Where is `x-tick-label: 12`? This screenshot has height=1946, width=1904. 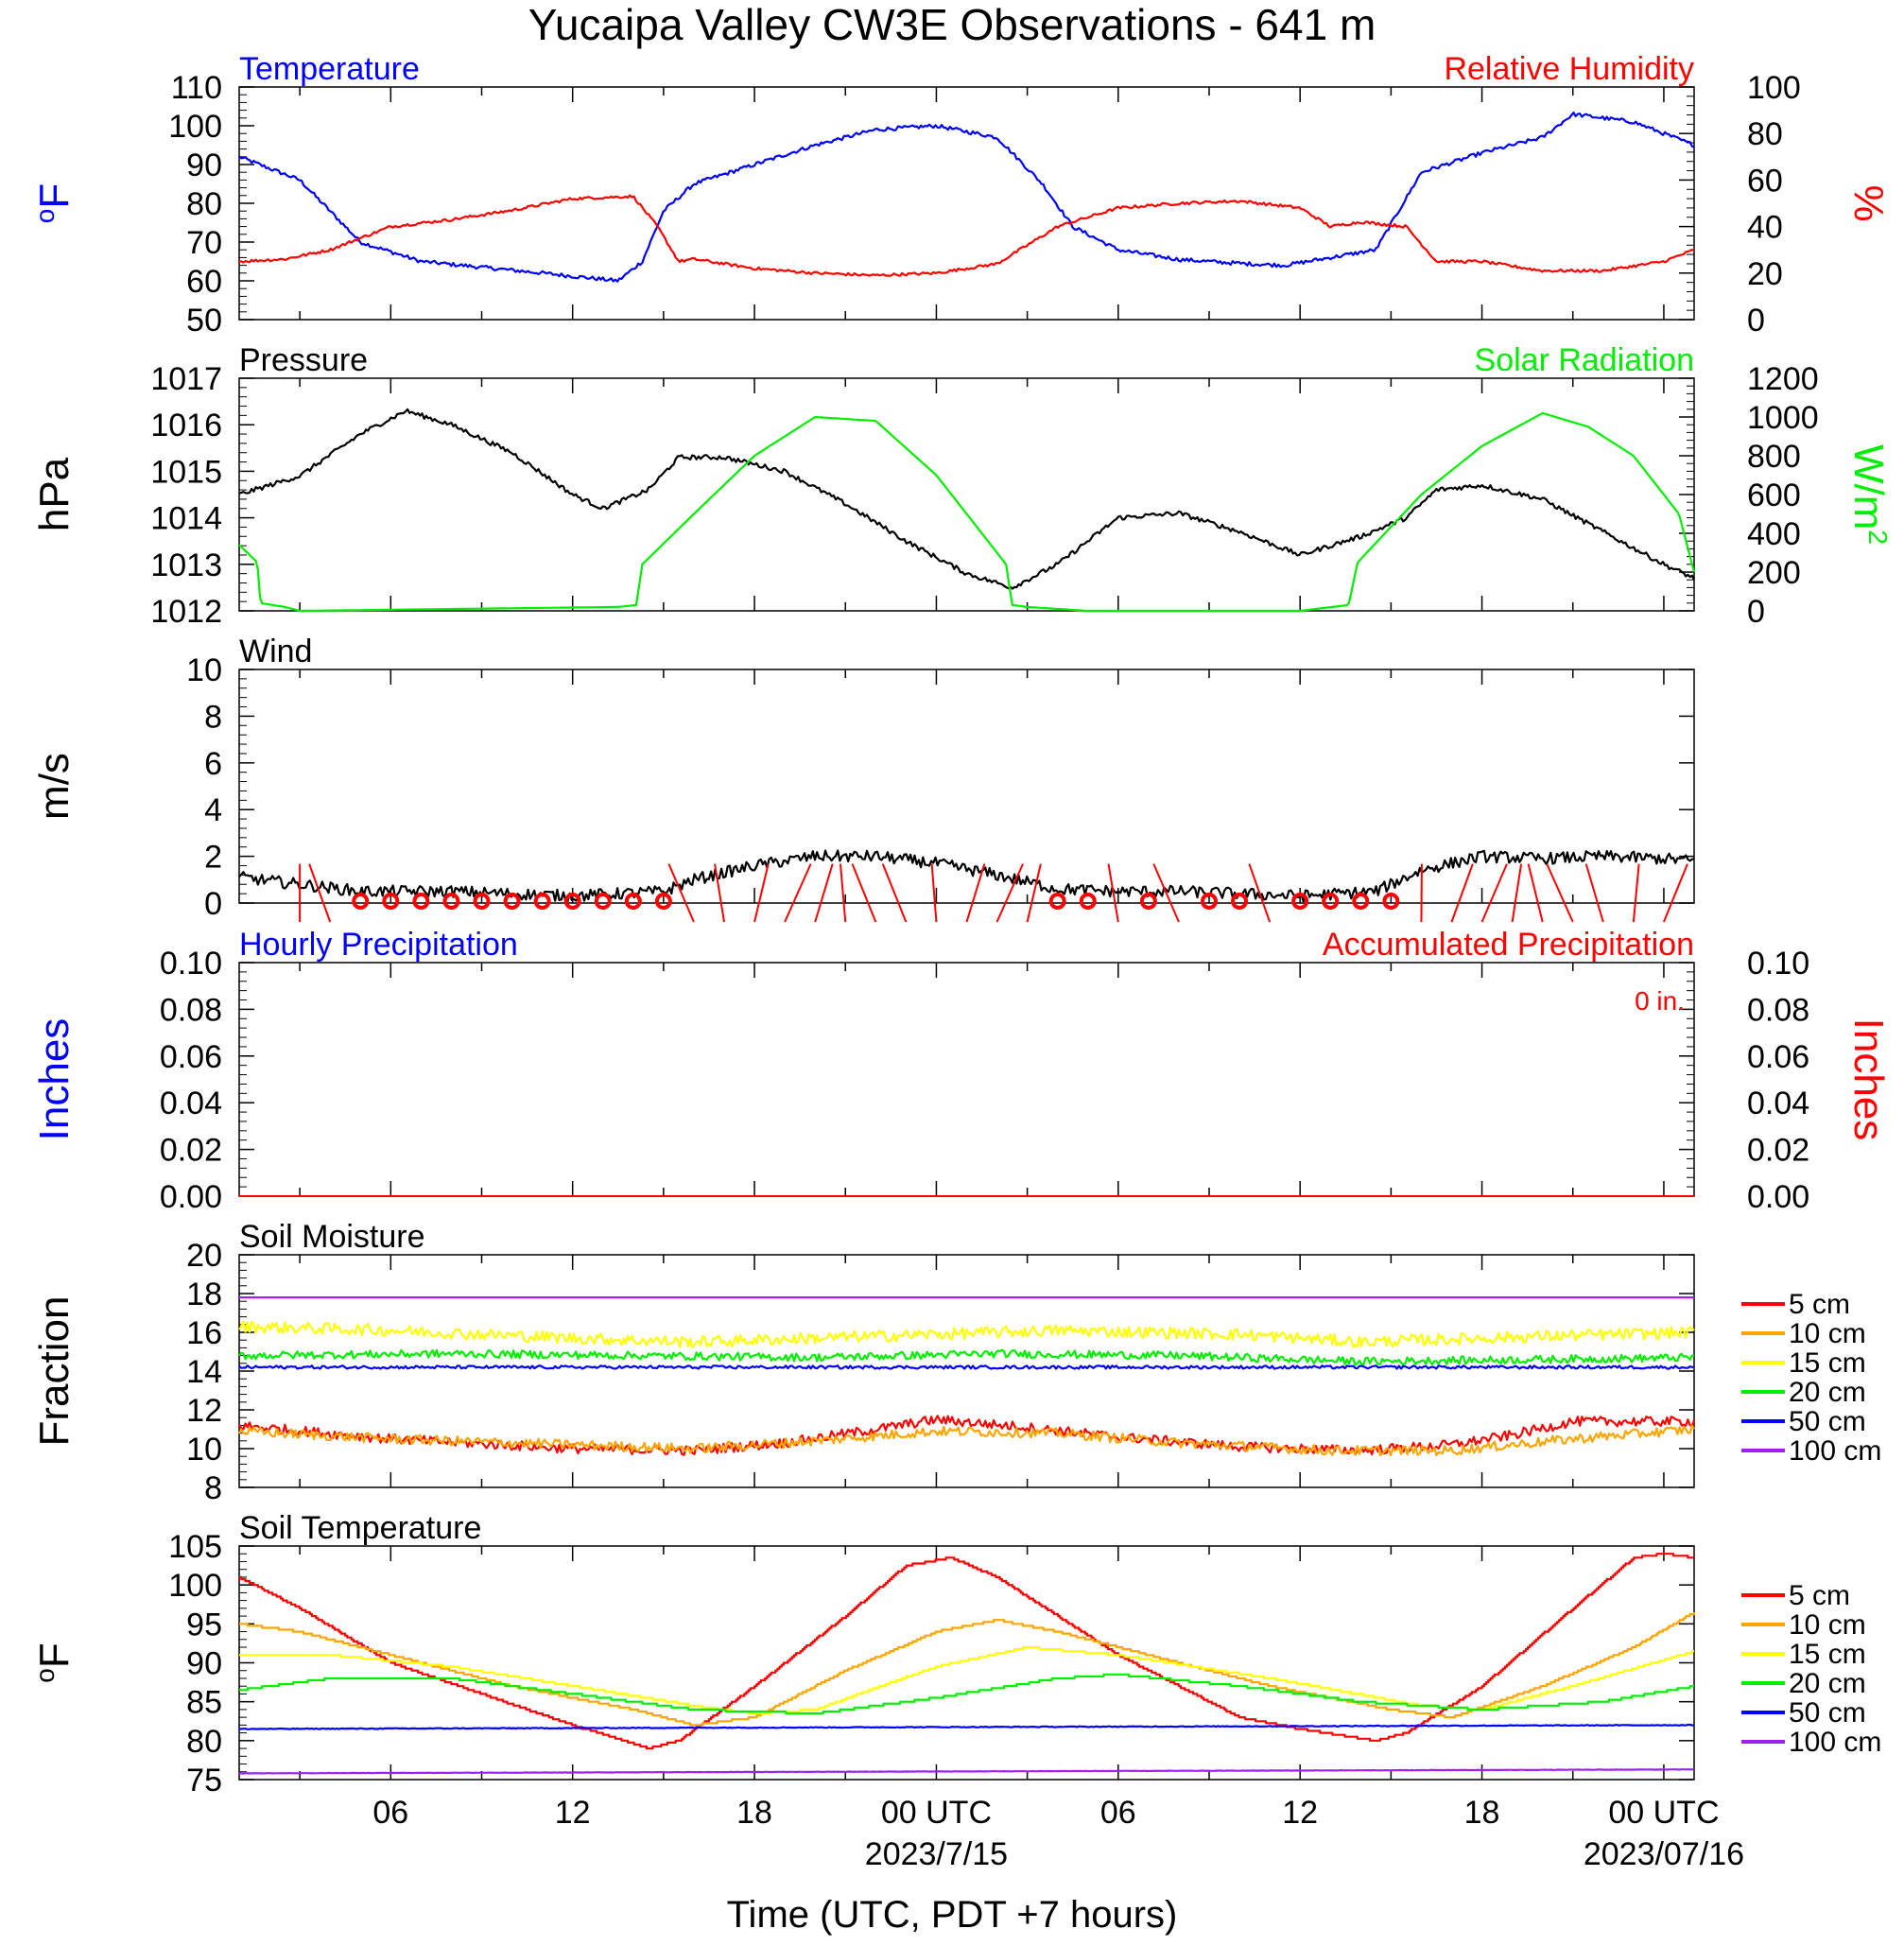 x-tick-label: 12 is located at coordinates (573, 1813).